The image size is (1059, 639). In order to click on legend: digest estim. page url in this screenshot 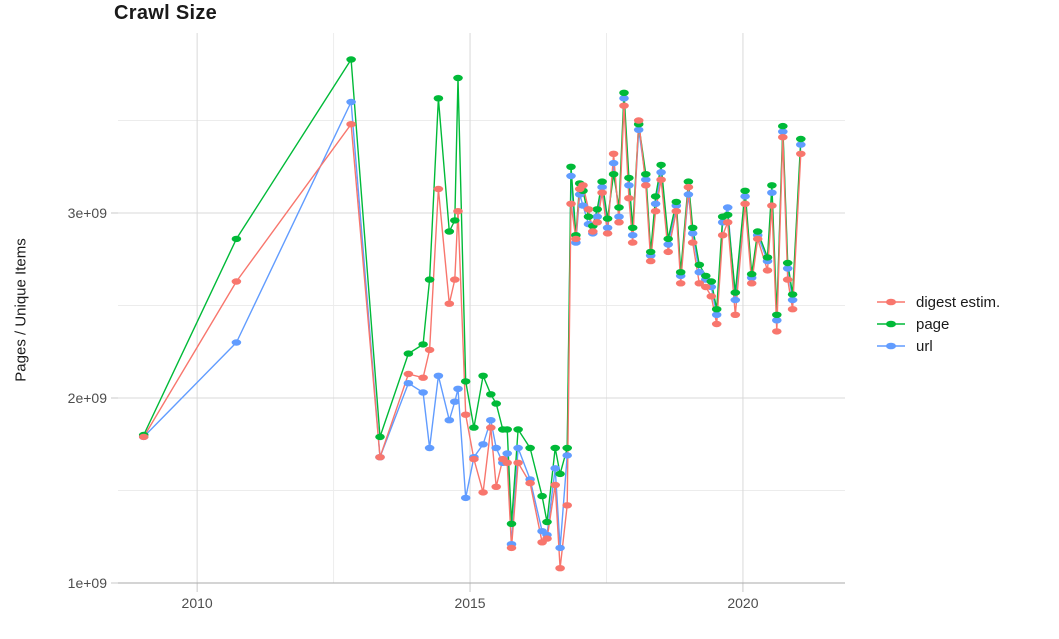, I will do `click(938, 324)`.